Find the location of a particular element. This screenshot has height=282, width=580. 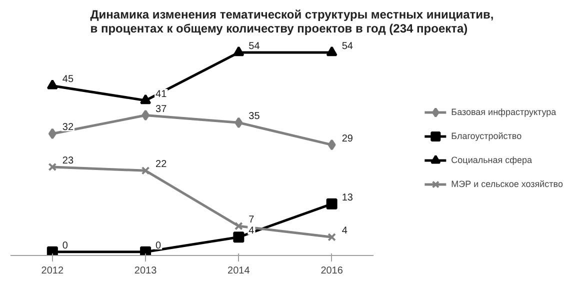

data-label: 45 is located at coordinates (68, 80).